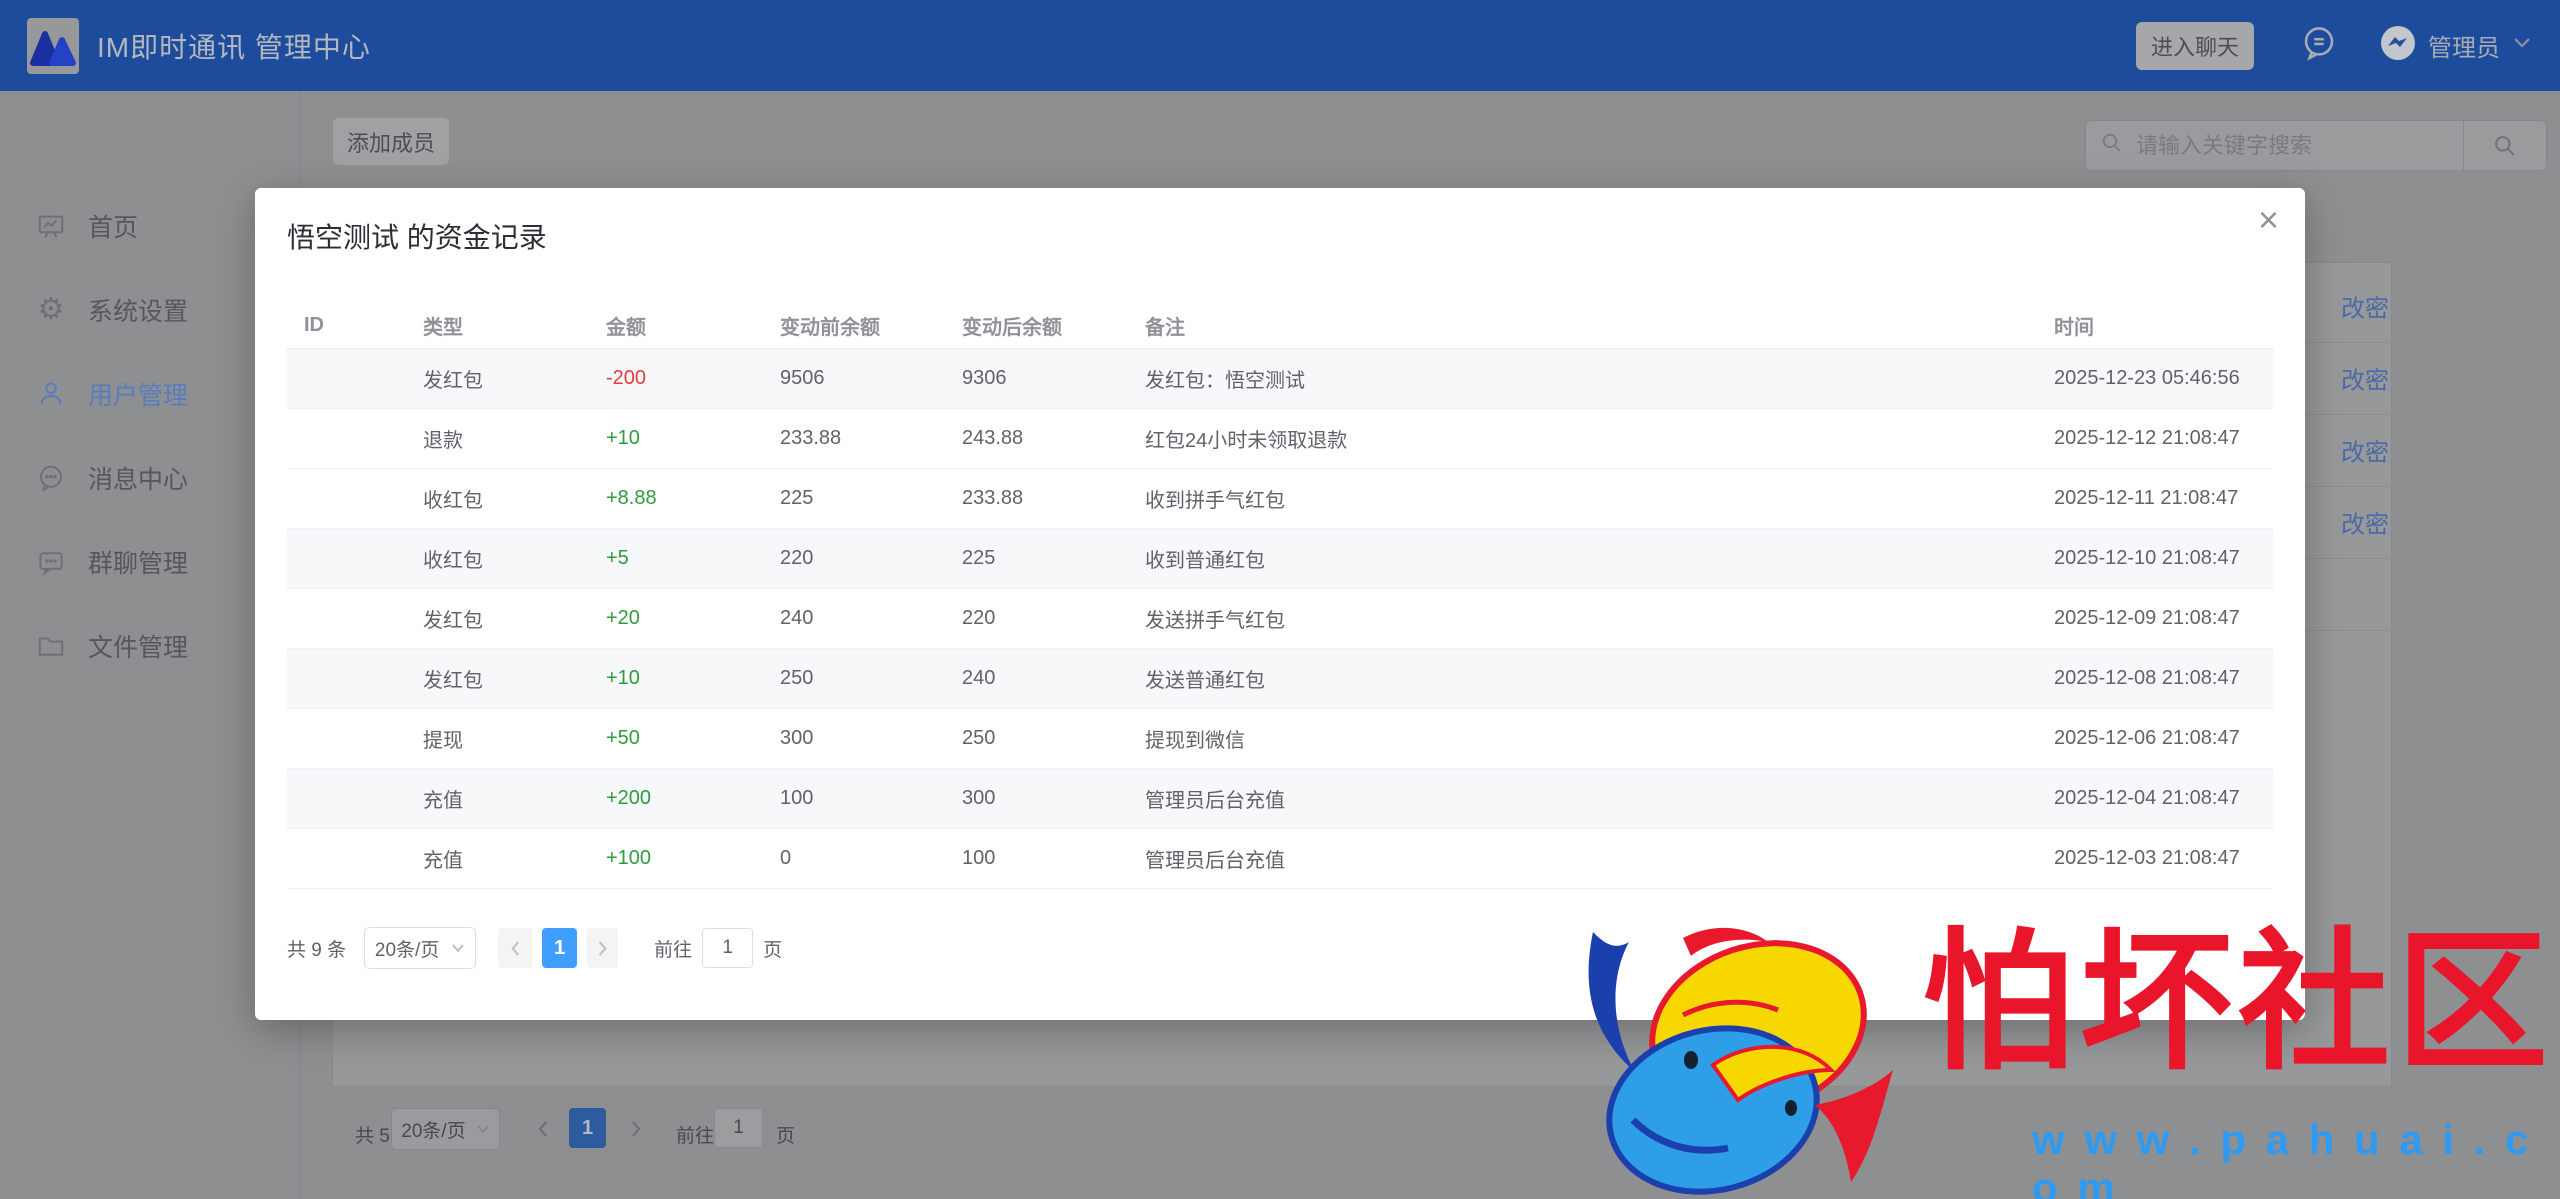 The height and width of the screenshot is (1199, 2560). Describe the element at coordinates (1036, 326) in the screenshot. I see `col-balance-after: 变动后余额` at that location.